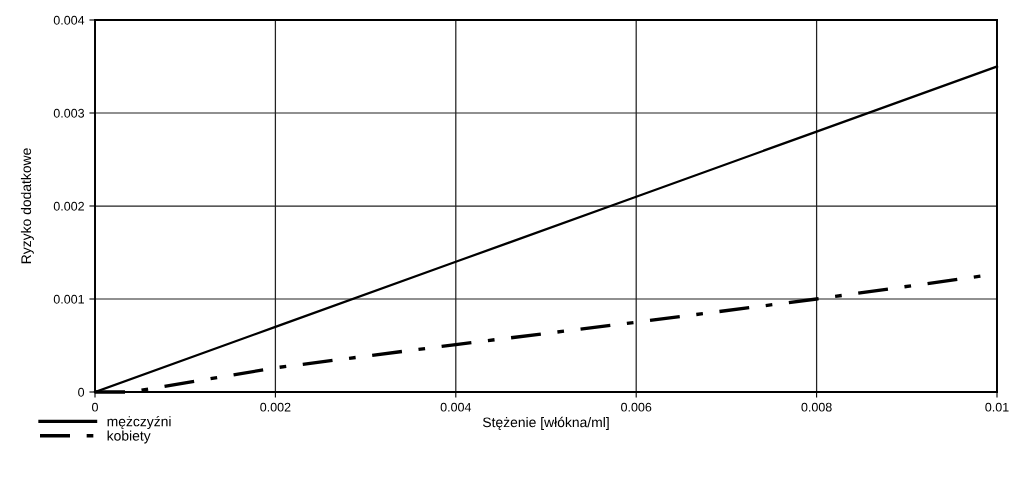 Image resolution: width=1011 pixels, height=478 pixels. I want to click on x-tick-label: 0, so click(95, 407).